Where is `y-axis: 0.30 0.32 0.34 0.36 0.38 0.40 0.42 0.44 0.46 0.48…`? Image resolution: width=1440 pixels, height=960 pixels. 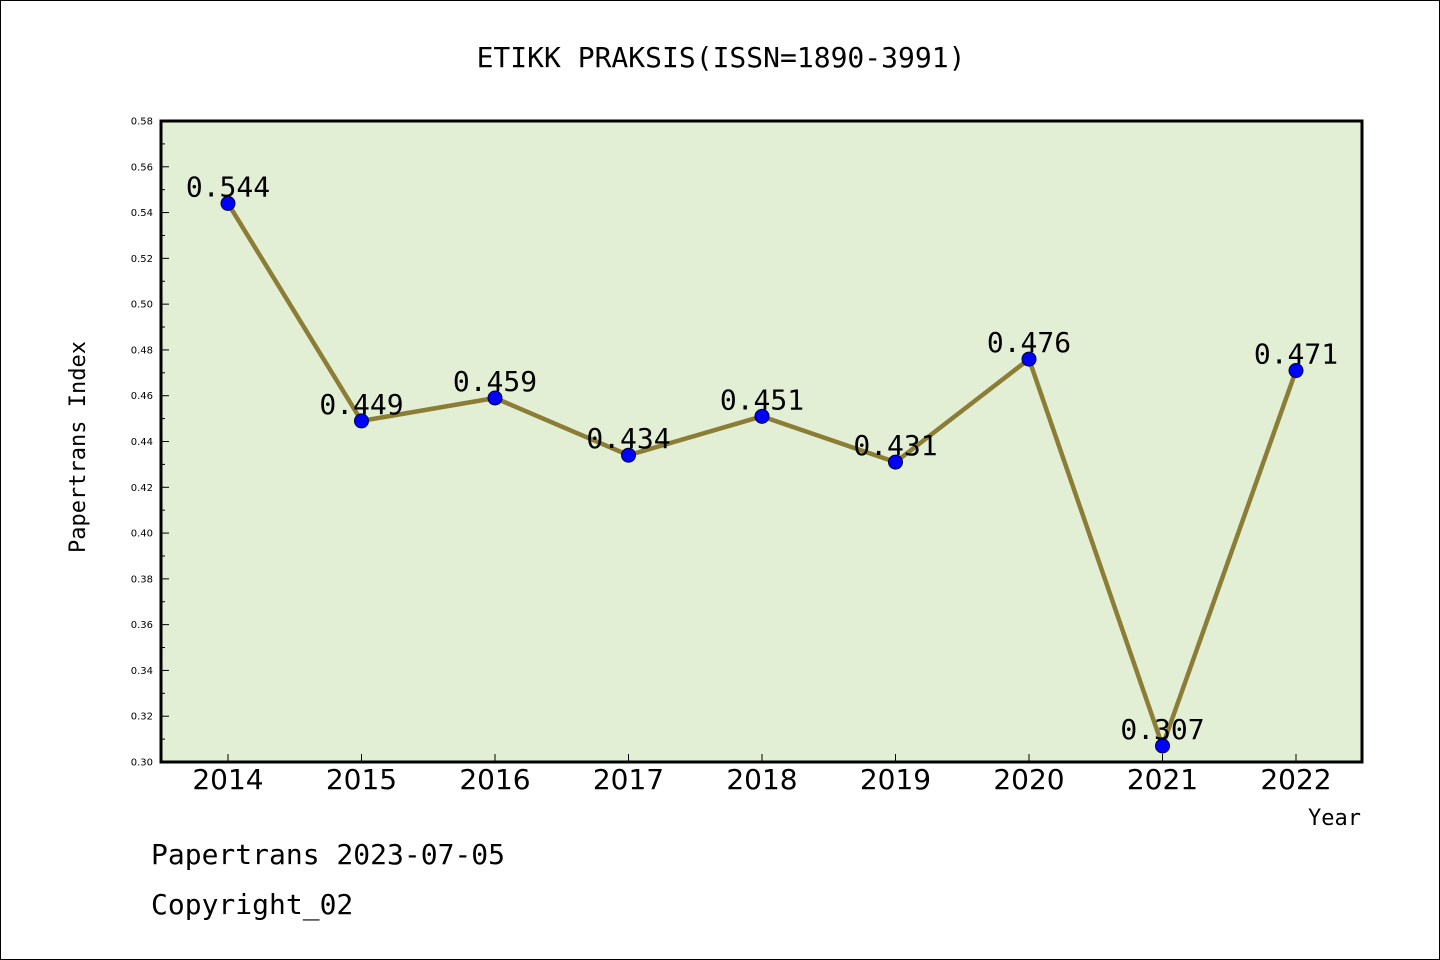
y-axis: 0.30 0.32 0.34 0.36 0.38 0.40 0.42 0.44 0.46 0.48… is located at coordinates (150, 443).